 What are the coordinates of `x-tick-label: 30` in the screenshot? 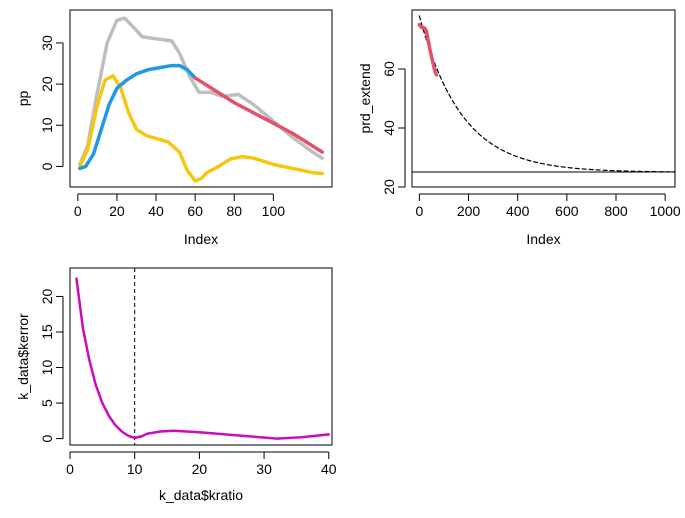 It's located at (264, 469).